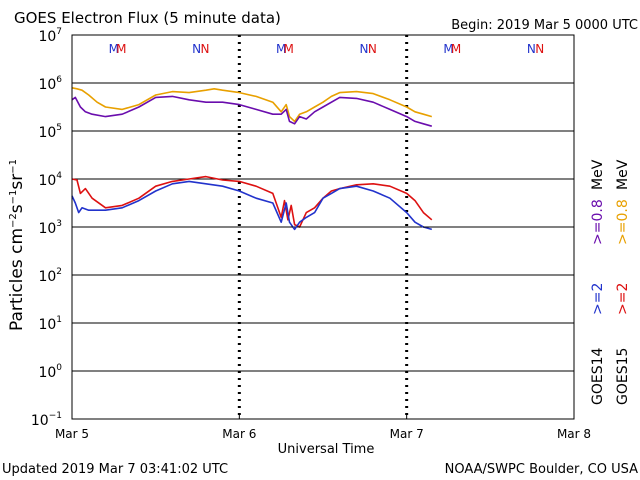  What do you see at coordinates (50, 36) in the screenshot?
I see `y-tick-label: 10⁷` at bounding box center [50, 36].